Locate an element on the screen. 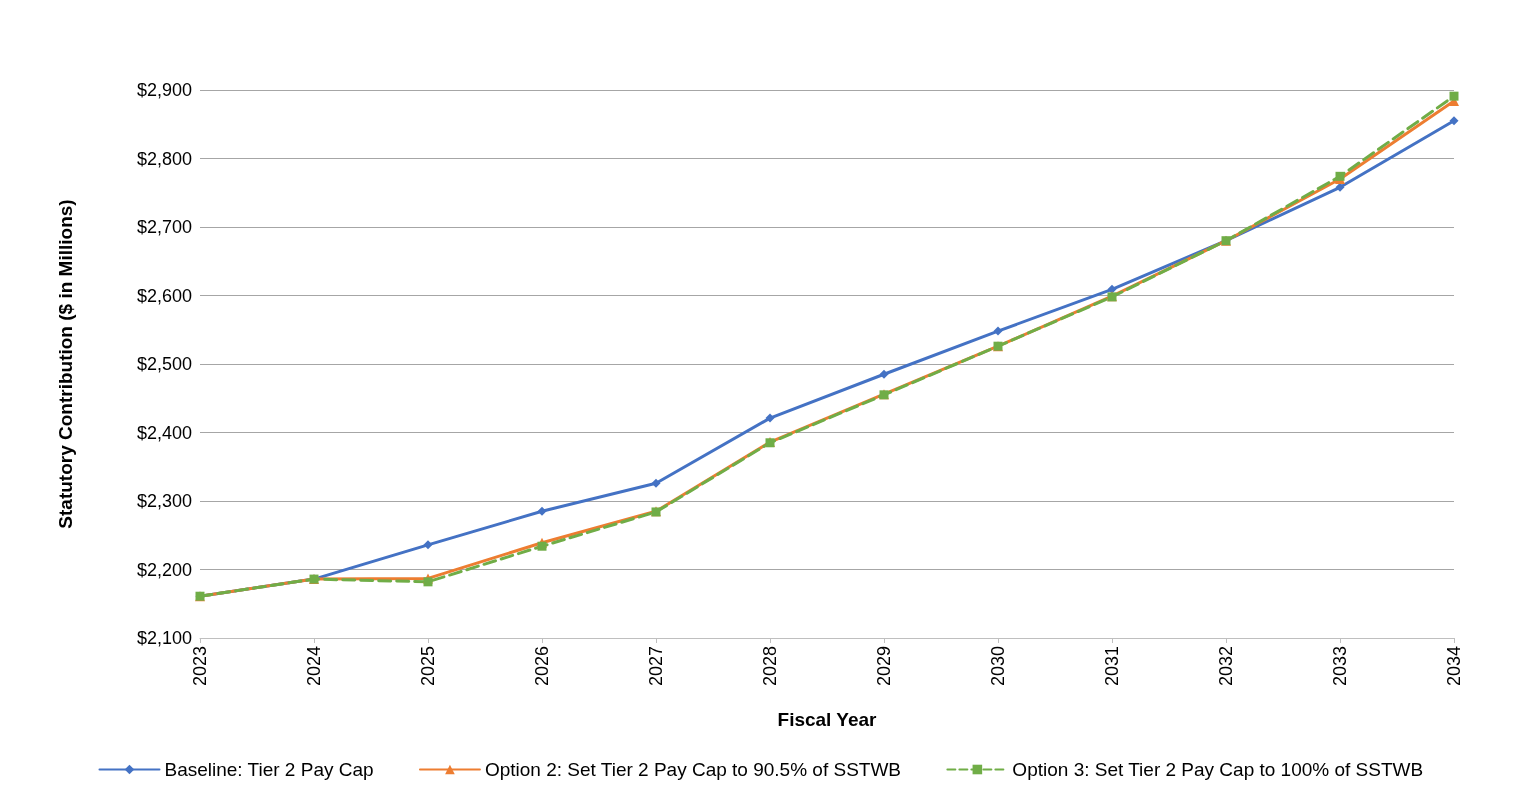 Image resolution: width=1522 pixels, height=806 pixels. x-tick-label: 2024 is located at coordinates (314, 666).